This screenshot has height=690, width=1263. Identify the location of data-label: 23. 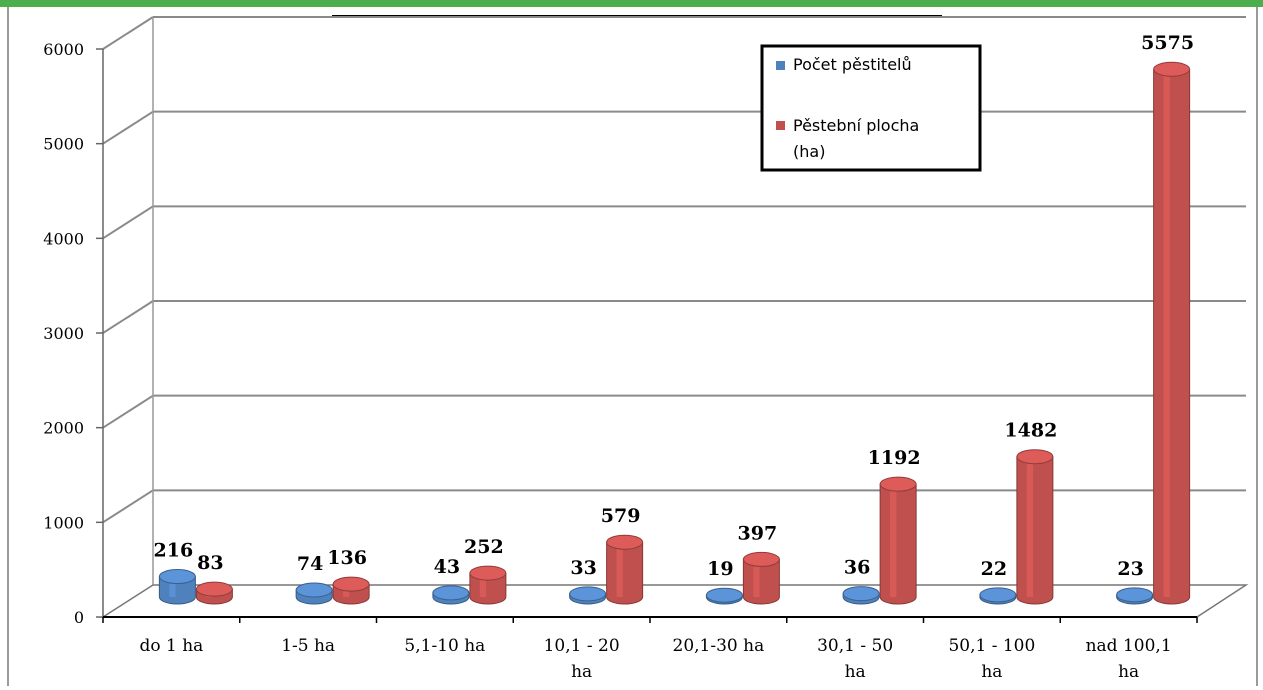
(1130, 569).